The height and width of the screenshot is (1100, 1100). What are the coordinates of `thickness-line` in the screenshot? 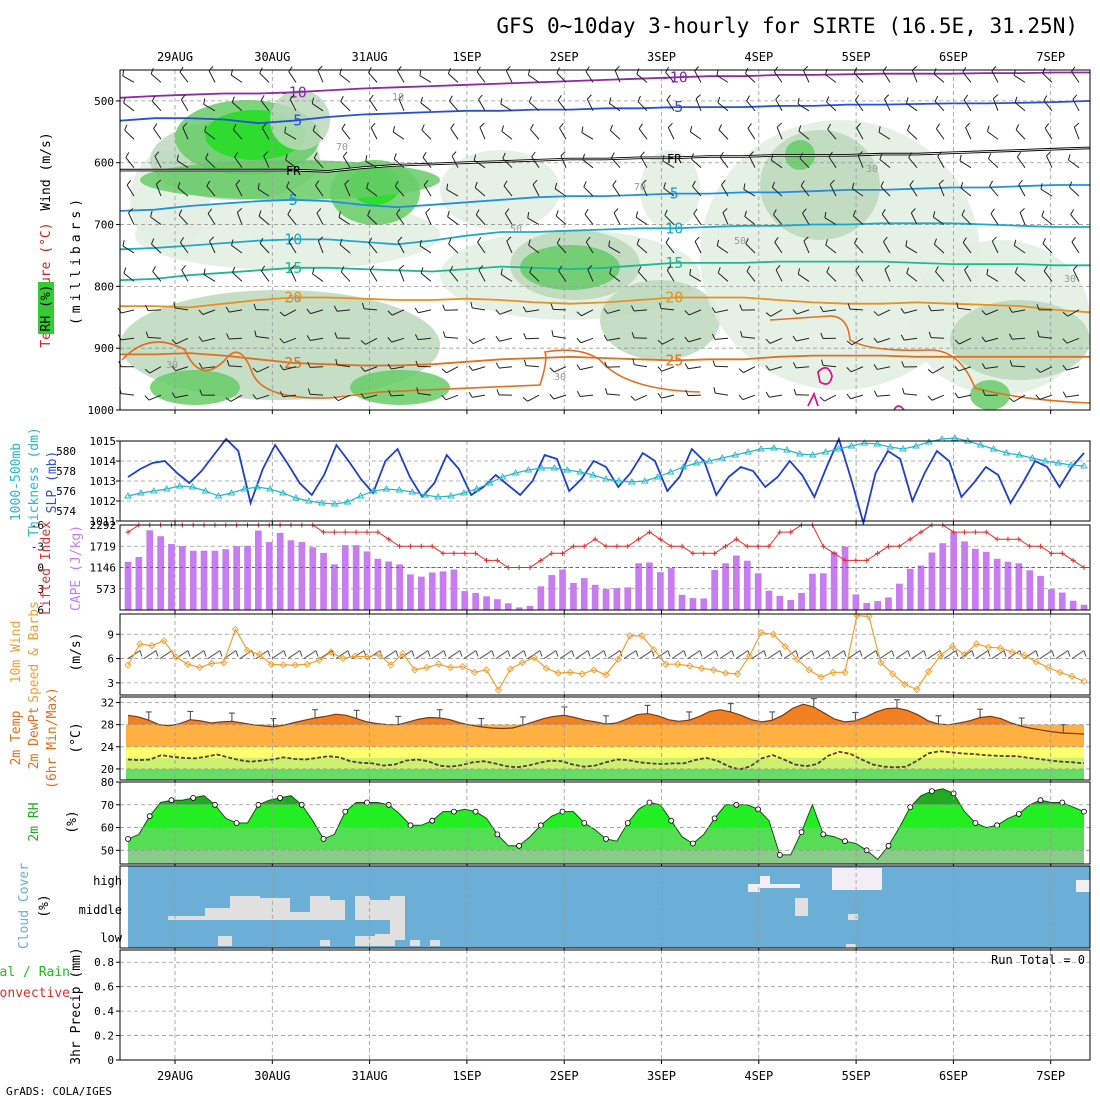 It's located at (606, 471).